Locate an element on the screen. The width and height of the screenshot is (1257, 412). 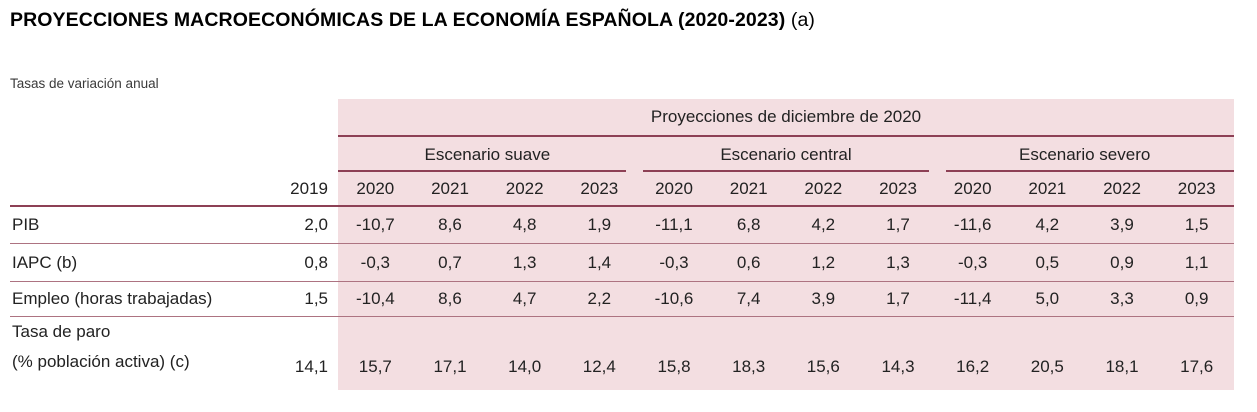
scenario-header-suave: Escenario suave is located at coordinates (487, 154).